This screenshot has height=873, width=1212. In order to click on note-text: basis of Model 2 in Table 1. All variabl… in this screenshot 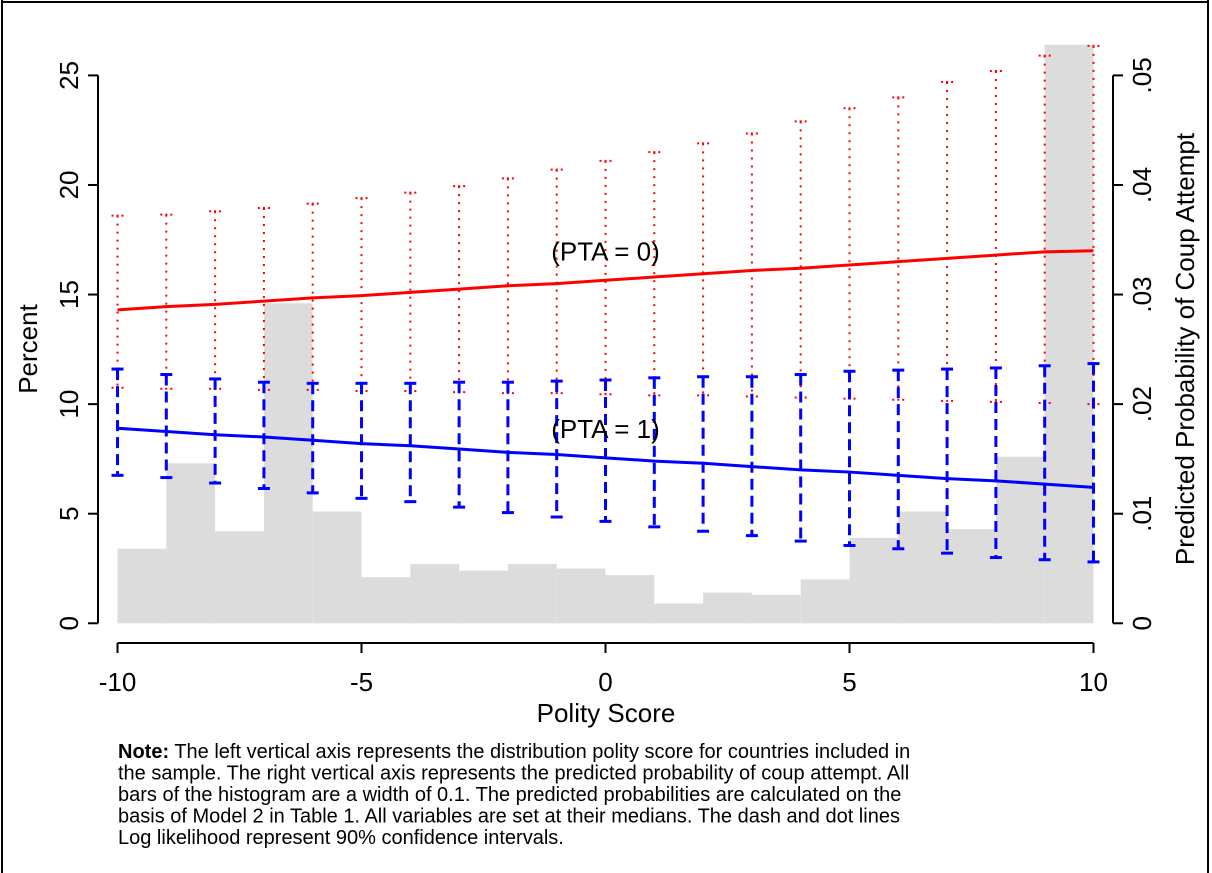, I will do `click(509, 817)`.